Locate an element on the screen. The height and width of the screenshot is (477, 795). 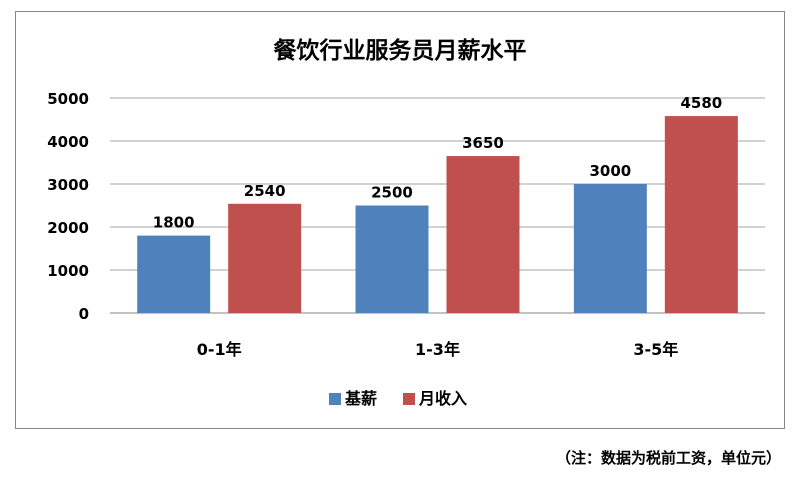
data-label: 3000 is located at coordinates (610, 171).